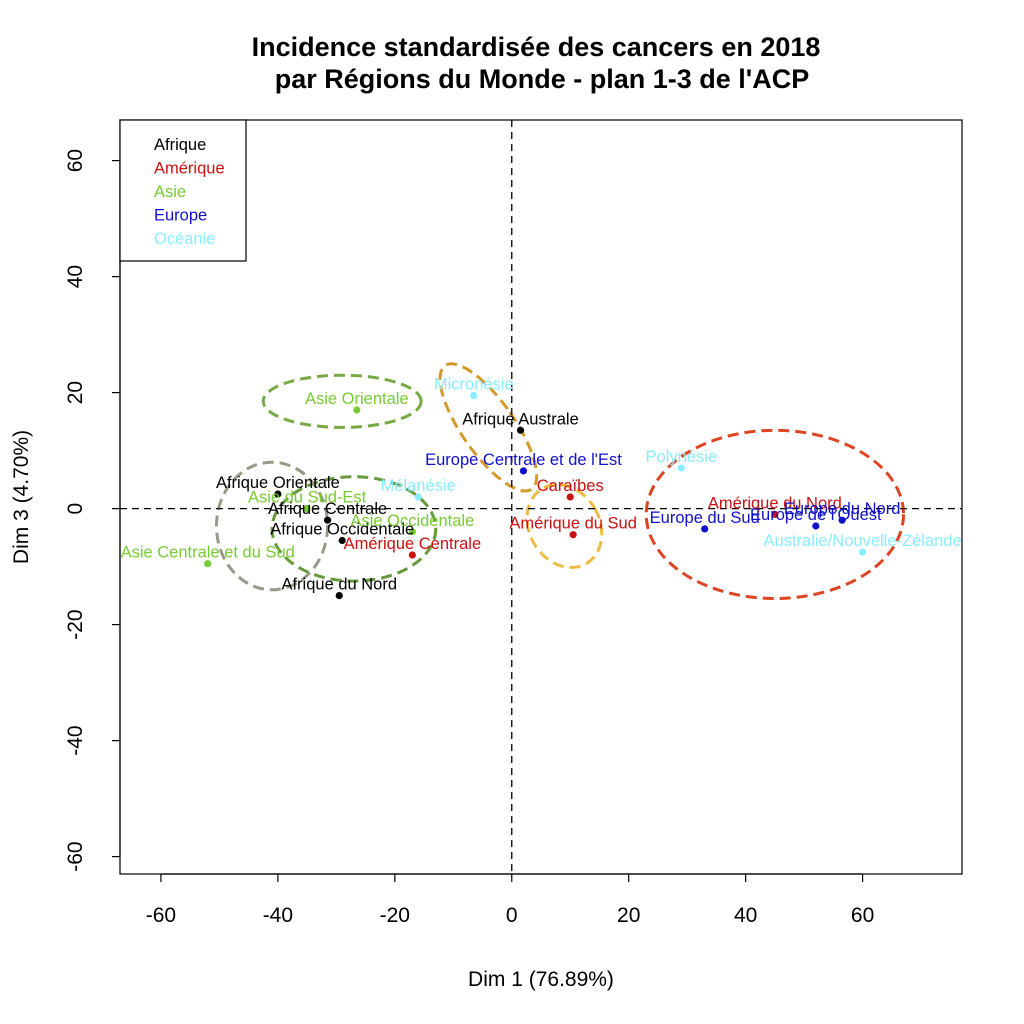  Describe the element at coordinates (413, 544) in the screenshot. I see `label-amerique-centrale: Amérique Centrale` at that location.